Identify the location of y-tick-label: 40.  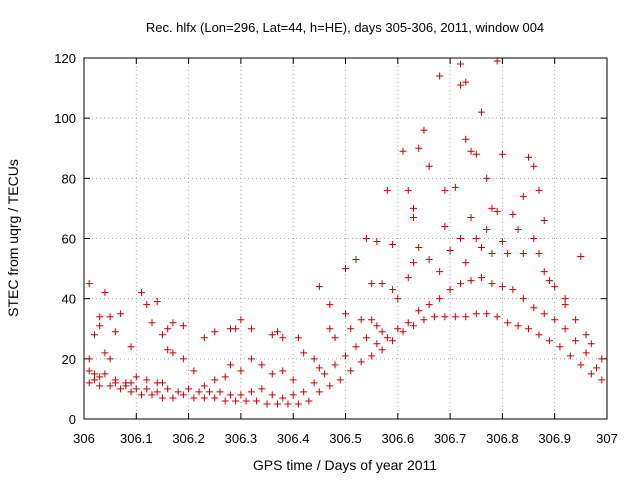
(69, 299).